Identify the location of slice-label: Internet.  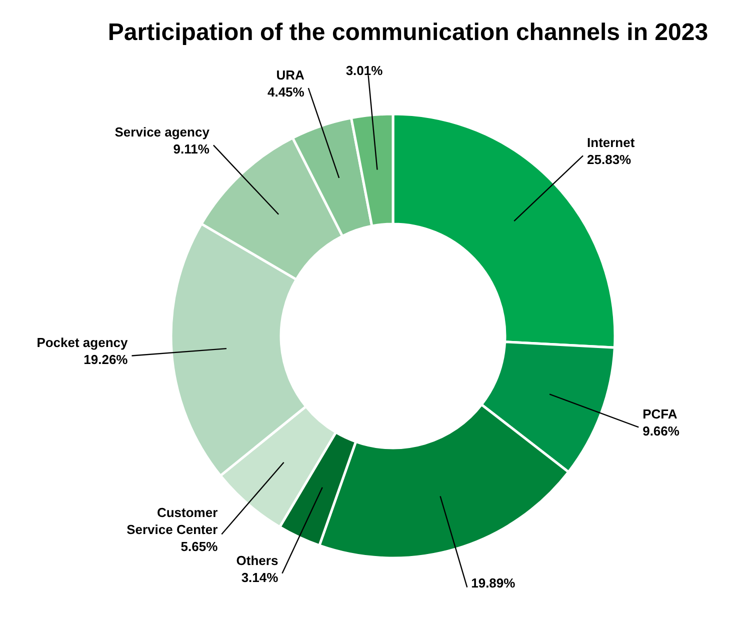
(611, 142).